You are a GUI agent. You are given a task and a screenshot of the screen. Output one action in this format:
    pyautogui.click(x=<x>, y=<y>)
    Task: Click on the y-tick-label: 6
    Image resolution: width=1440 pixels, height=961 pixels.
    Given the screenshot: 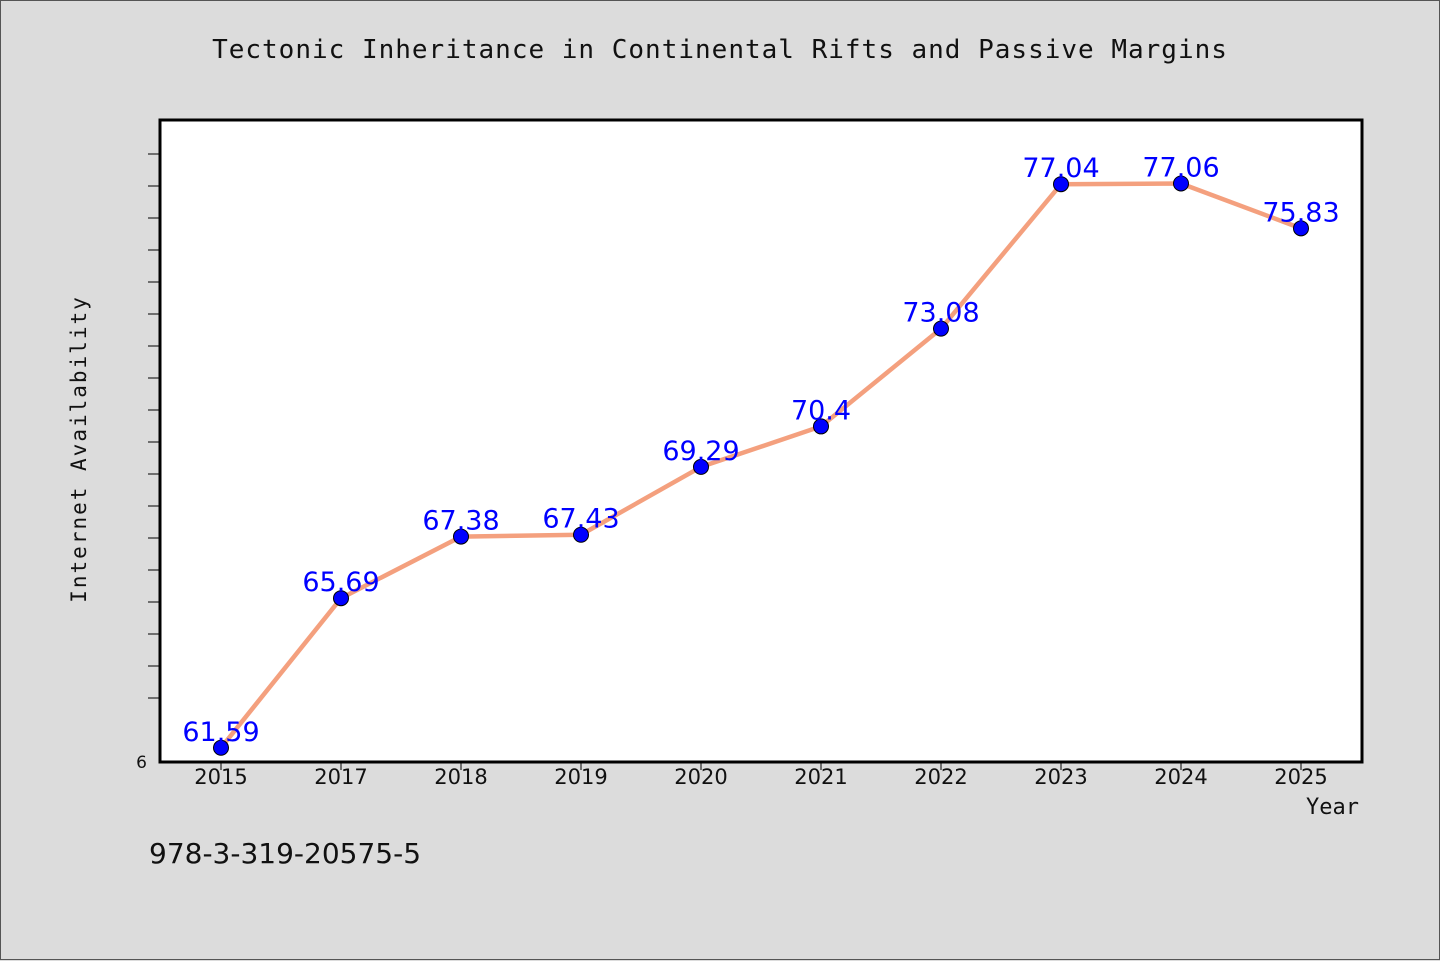 What is the action you would take?
    pyautogui.click(x=141, y=763)
    